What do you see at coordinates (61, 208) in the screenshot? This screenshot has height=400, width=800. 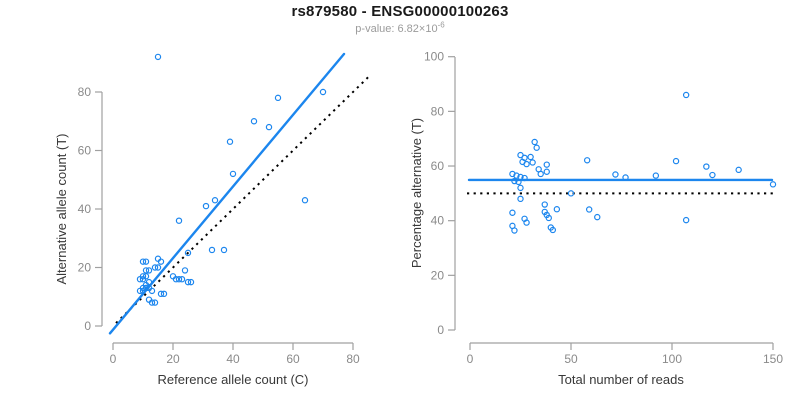 I see `left-y-axis-label: Alternative allele count (T)` at bounding box center [61, 208].